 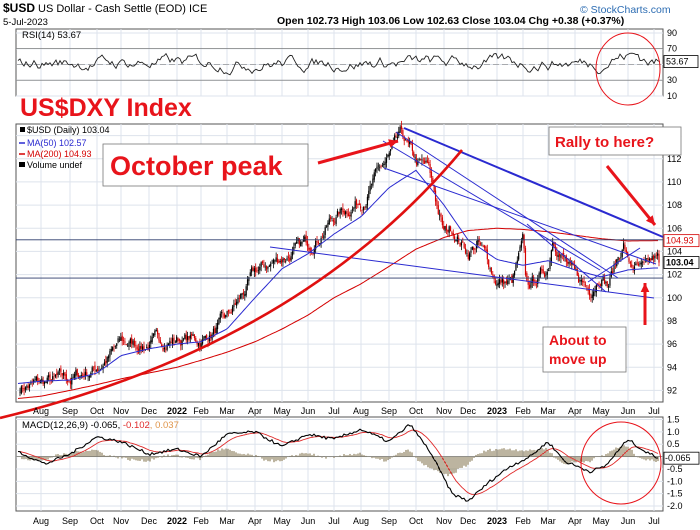 I want to click on x-tick-label: Feb, so click(x=523, y=521).